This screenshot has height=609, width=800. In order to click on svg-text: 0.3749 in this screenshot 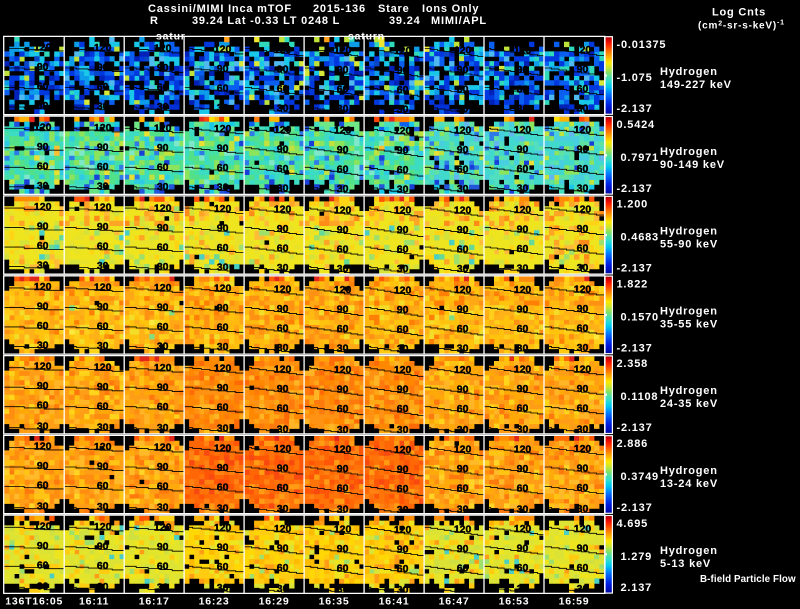, I will do `click(640, 477)`.